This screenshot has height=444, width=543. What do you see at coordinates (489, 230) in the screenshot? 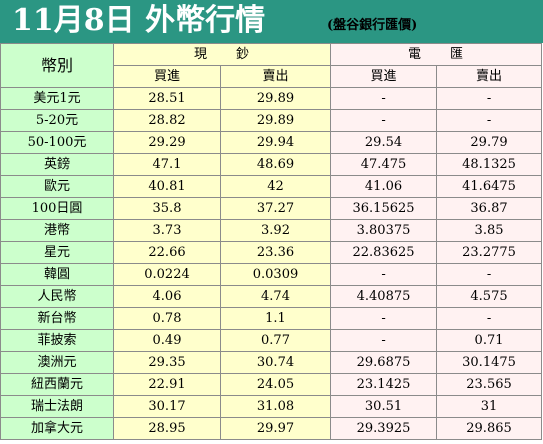
I see `wire-sell-rate: 3.85` at bounding box center [489, 230].